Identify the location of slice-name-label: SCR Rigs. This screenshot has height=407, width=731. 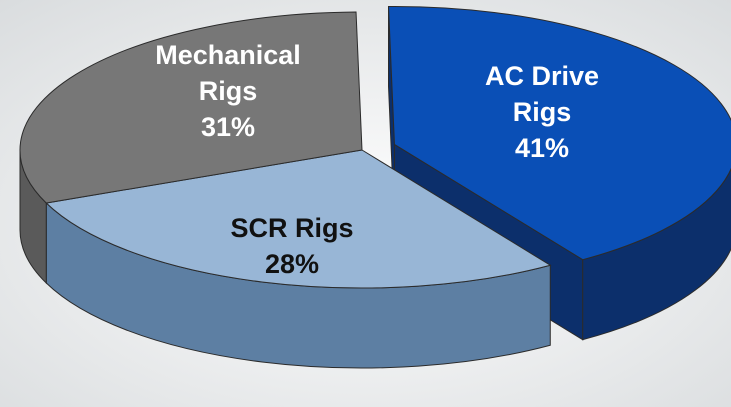
(291, 228).